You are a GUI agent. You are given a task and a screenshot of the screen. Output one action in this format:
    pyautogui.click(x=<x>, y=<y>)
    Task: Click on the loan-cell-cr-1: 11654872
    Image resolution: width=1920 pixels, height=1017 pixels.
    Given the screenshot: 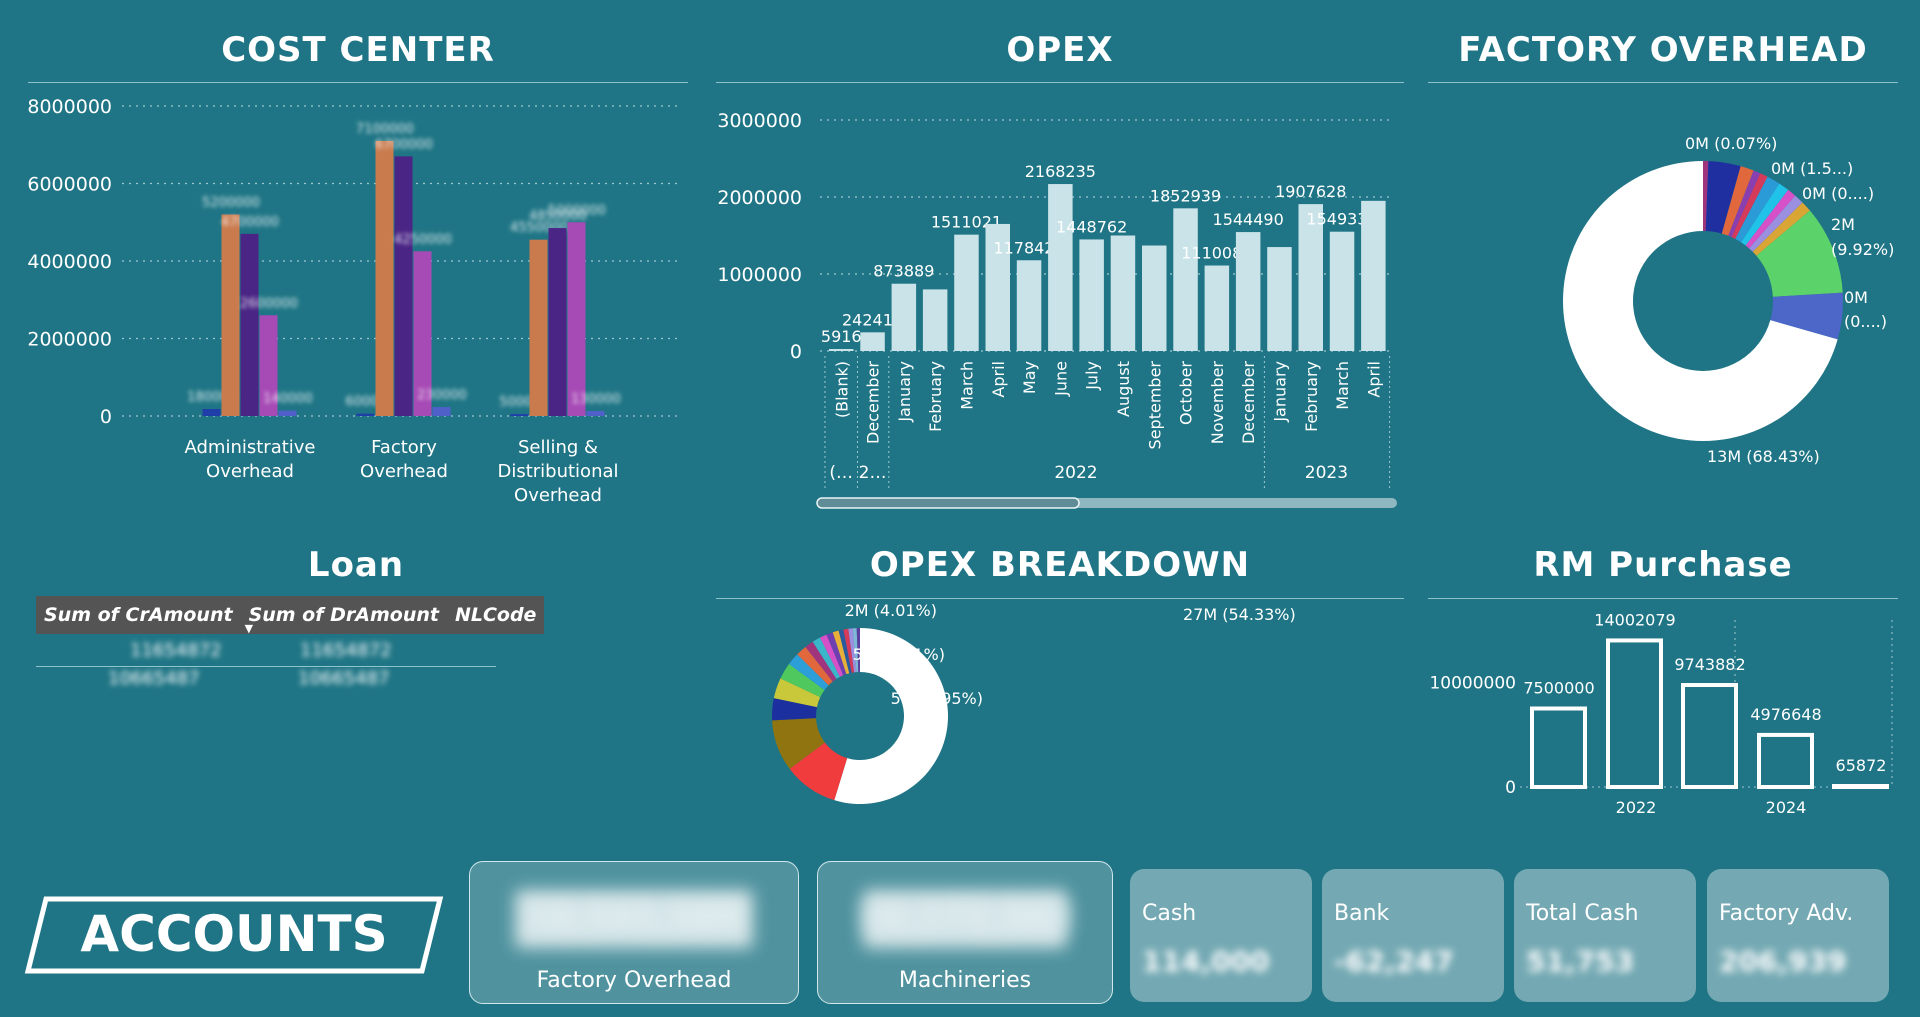 What is the action you would take?
    pyautogui.click(x=176, y=650)
    